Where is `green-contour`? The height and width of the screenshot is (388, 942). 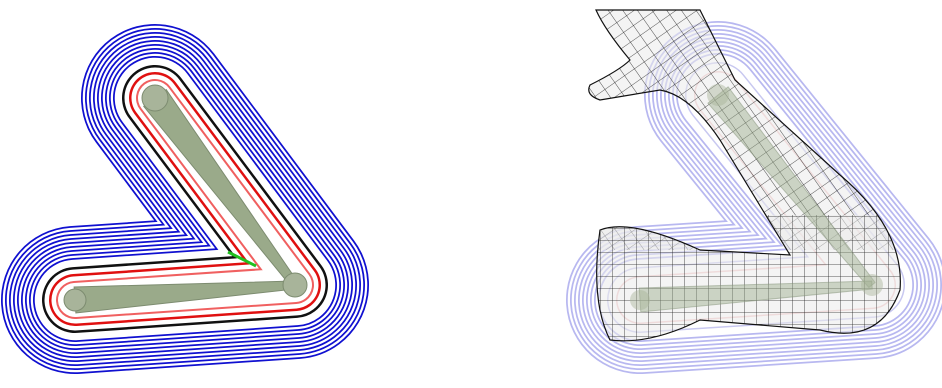 green-contour is located at coordinates (242, 259).